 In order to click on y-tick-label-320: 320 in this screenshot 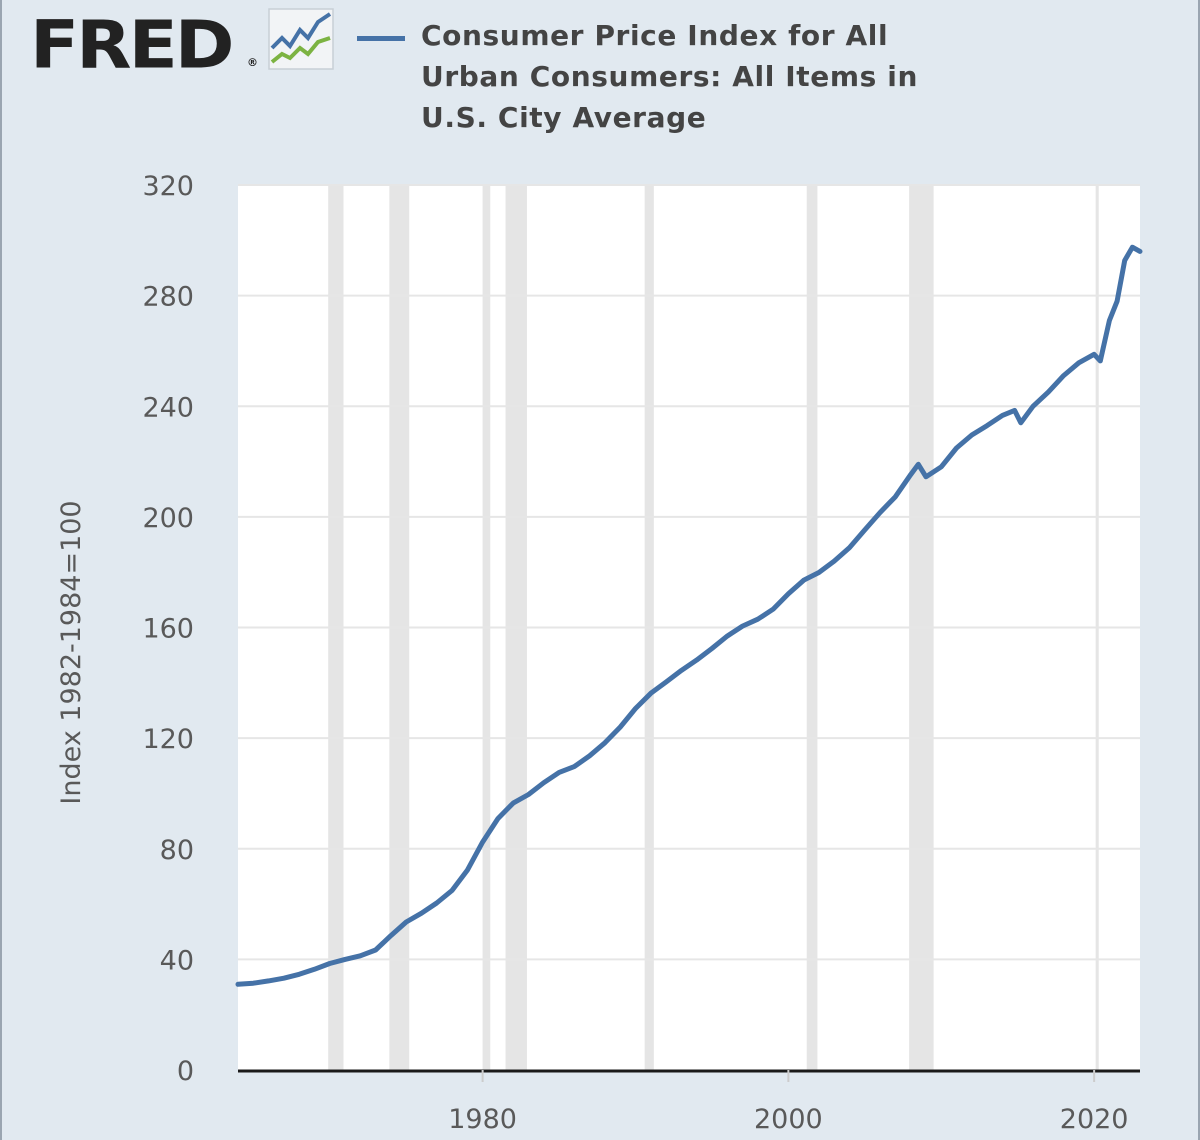, I will do `click(168, 186)`.